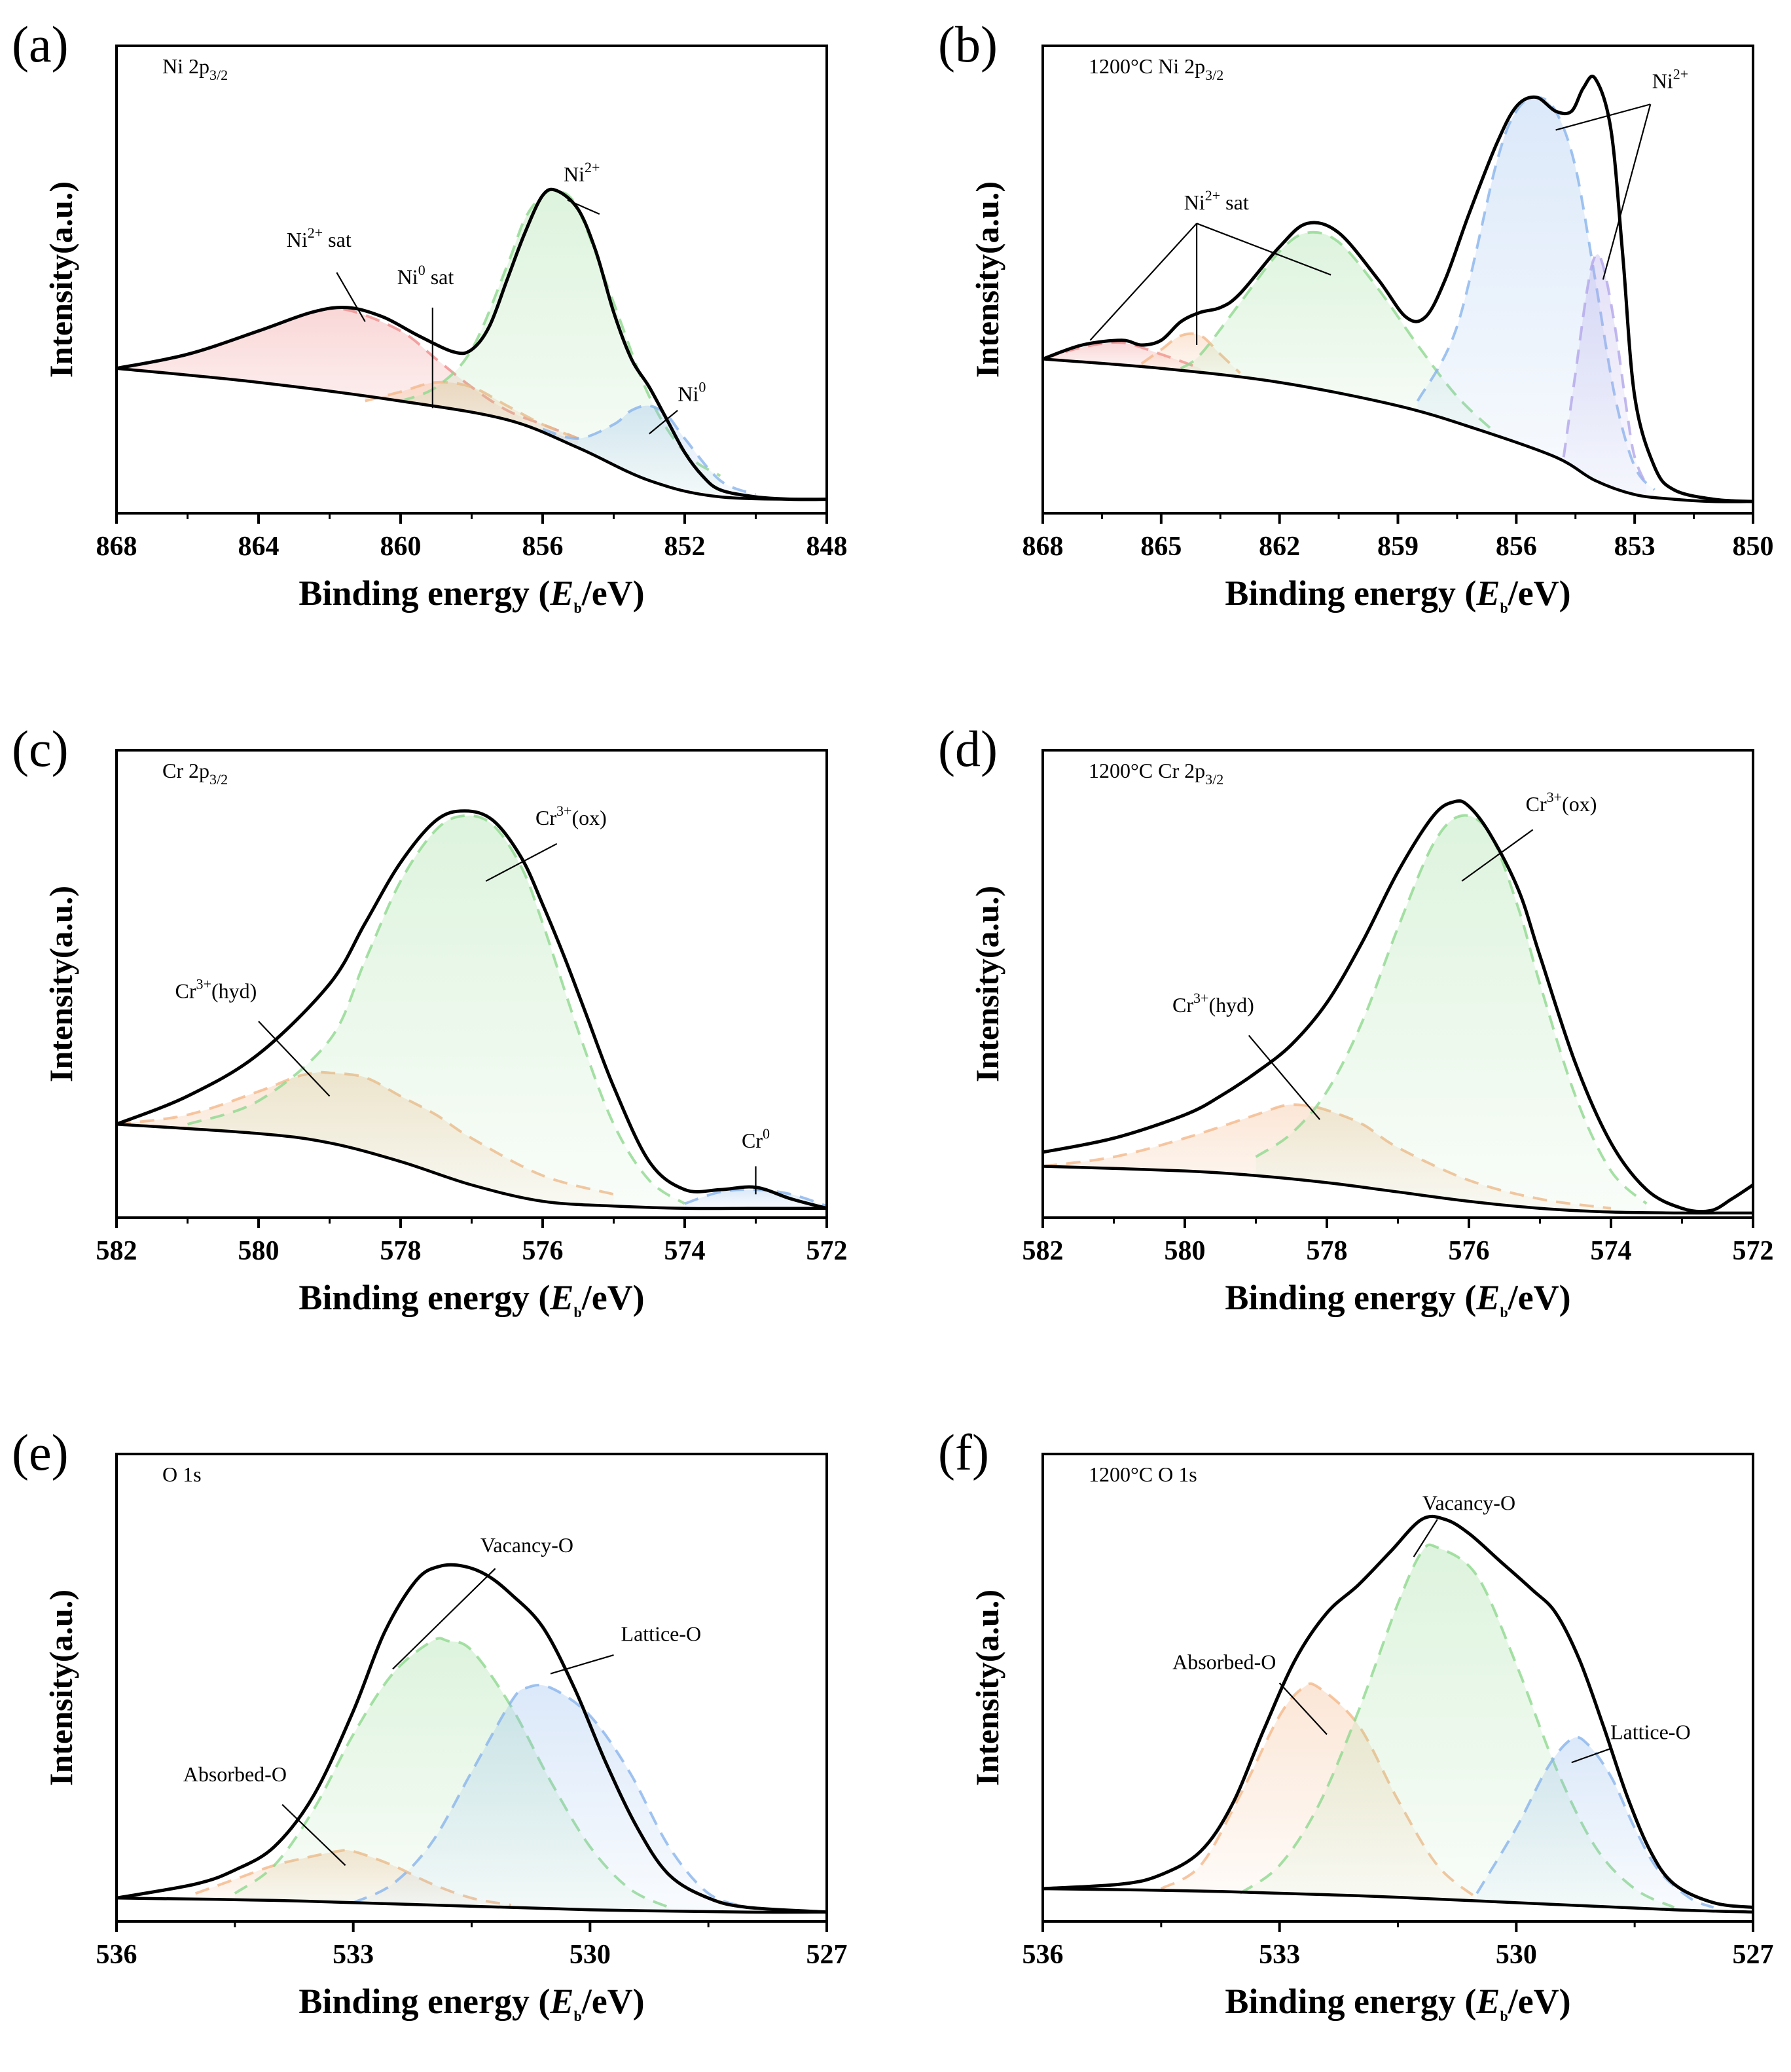 The image size is (1791, 2072). What do you see at coordinates (1753, 547) in the screenshot?
I see `x-tick-label: 850` at bounding box center [1753, 547].